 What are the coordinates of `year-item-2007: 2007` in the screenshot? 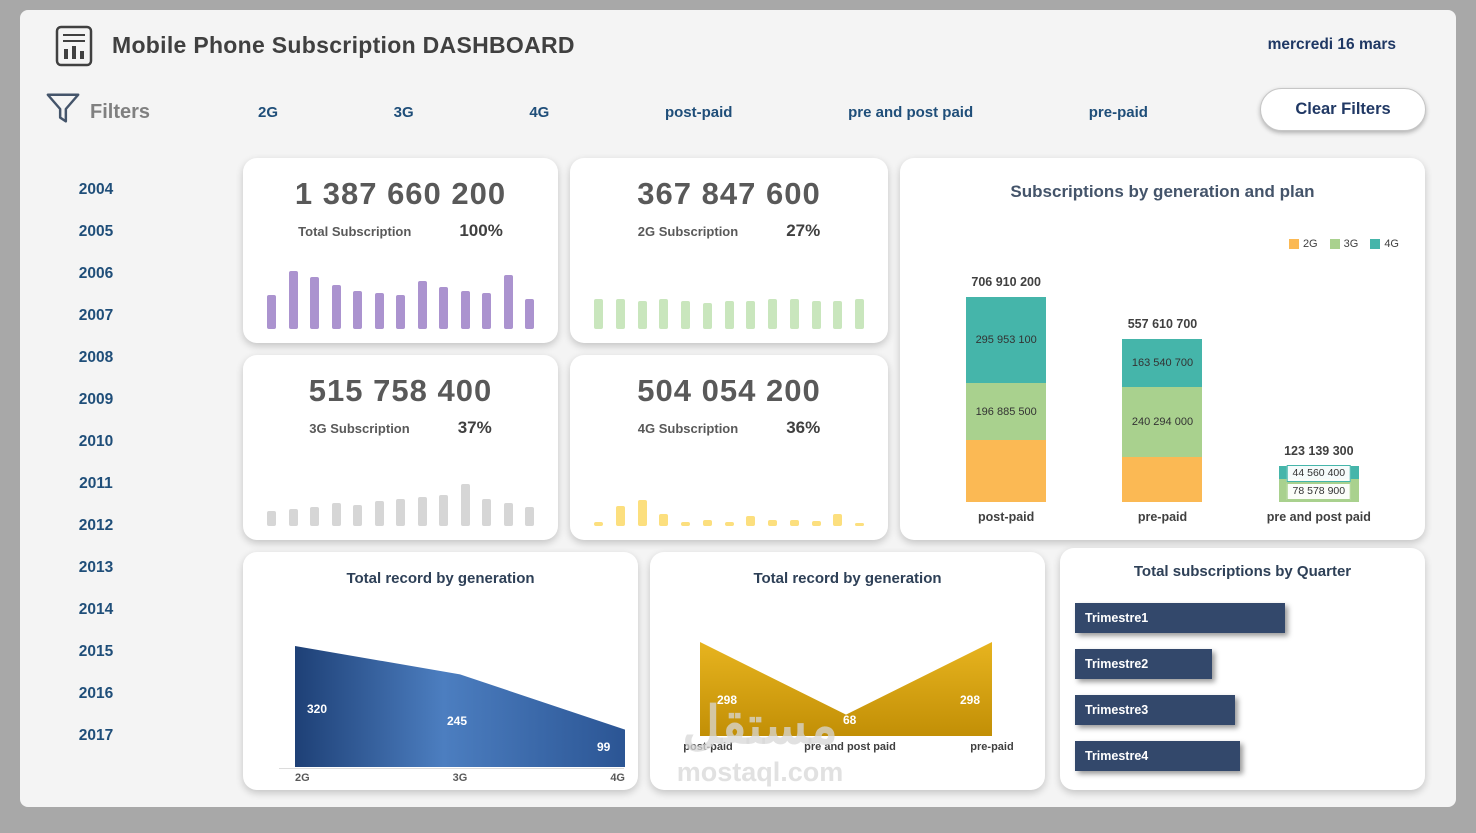 It's located at (96, 315).